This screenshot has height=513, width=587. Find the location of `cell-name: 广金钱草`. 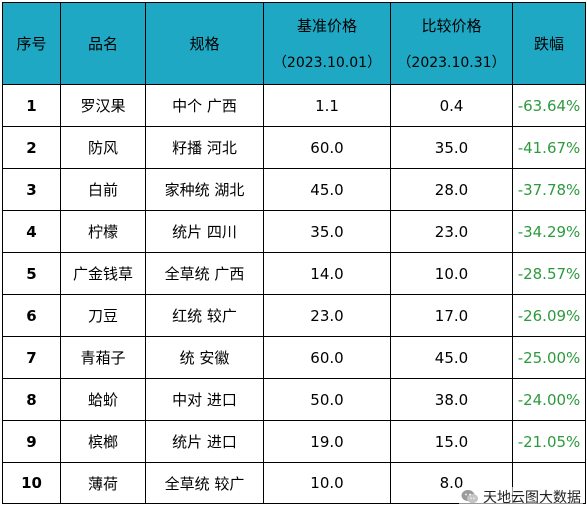

cell-name: 广金钱草 is located at coordinates (103, 273).